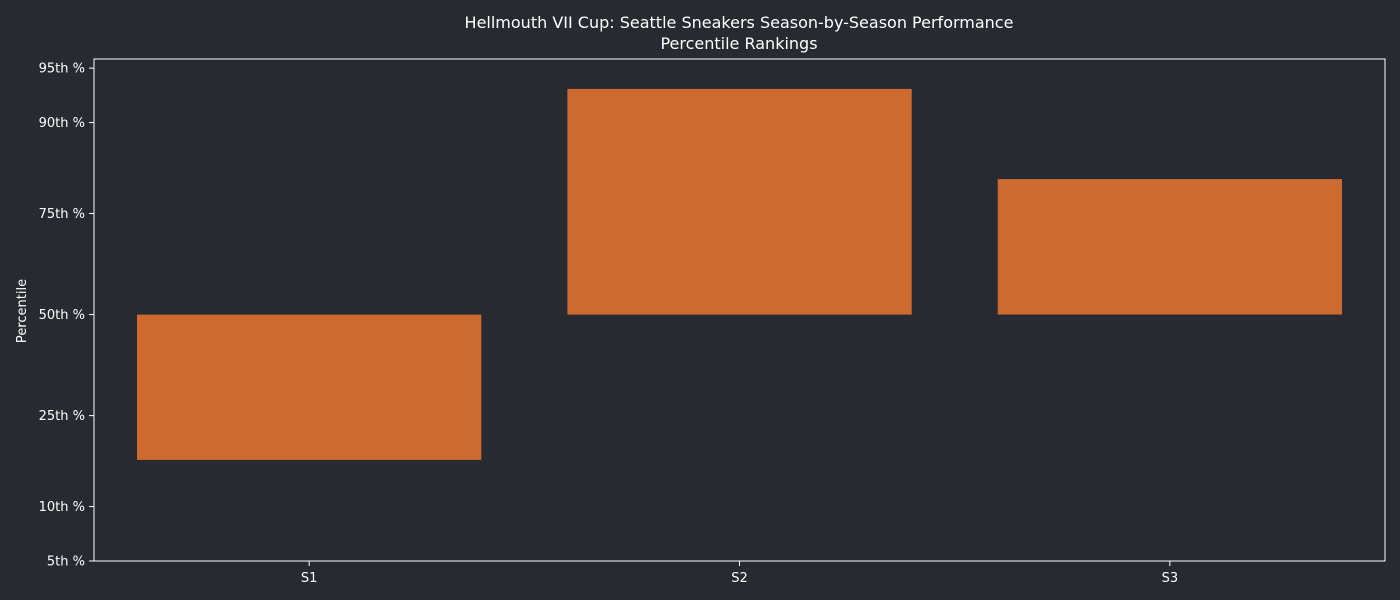 Image resolution: width=1400 pixels, height=600 pixels. Describe the element at coordinates (1169, 247) in the screenshot. I see `bar-s3` at that location.